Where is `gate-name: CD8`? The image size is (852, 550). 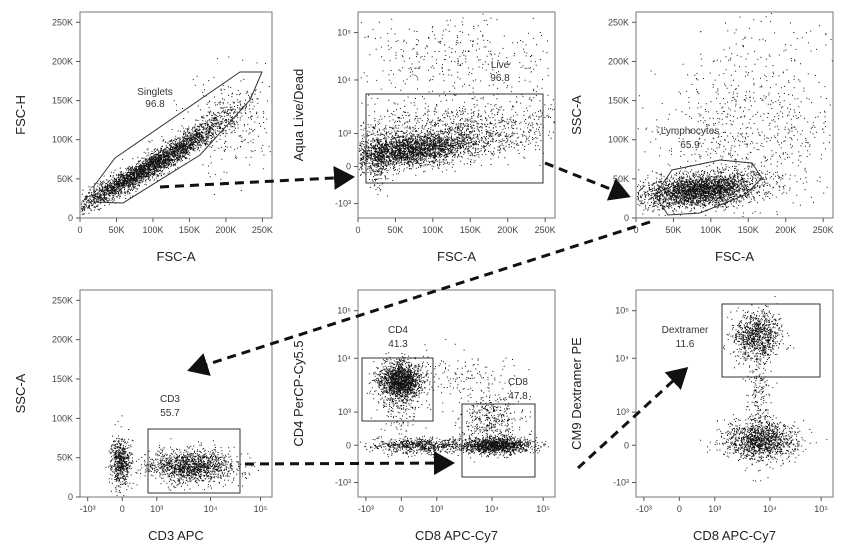 gate-name: CD8 is located at coordinates (518, 382).